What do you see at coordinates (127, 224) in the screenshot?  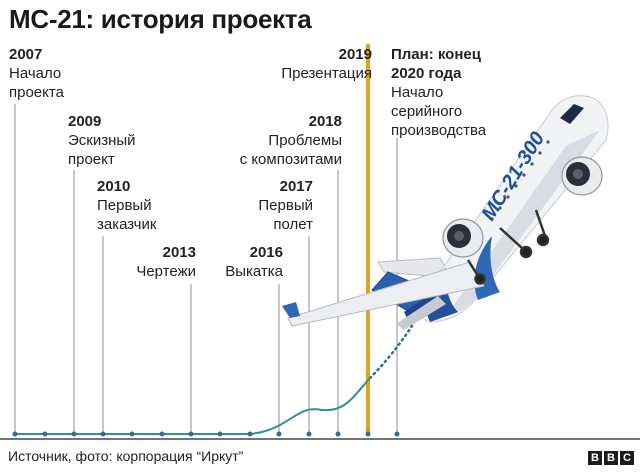 I see `milestone-text: заказчик` at bounding box center [127, 224].